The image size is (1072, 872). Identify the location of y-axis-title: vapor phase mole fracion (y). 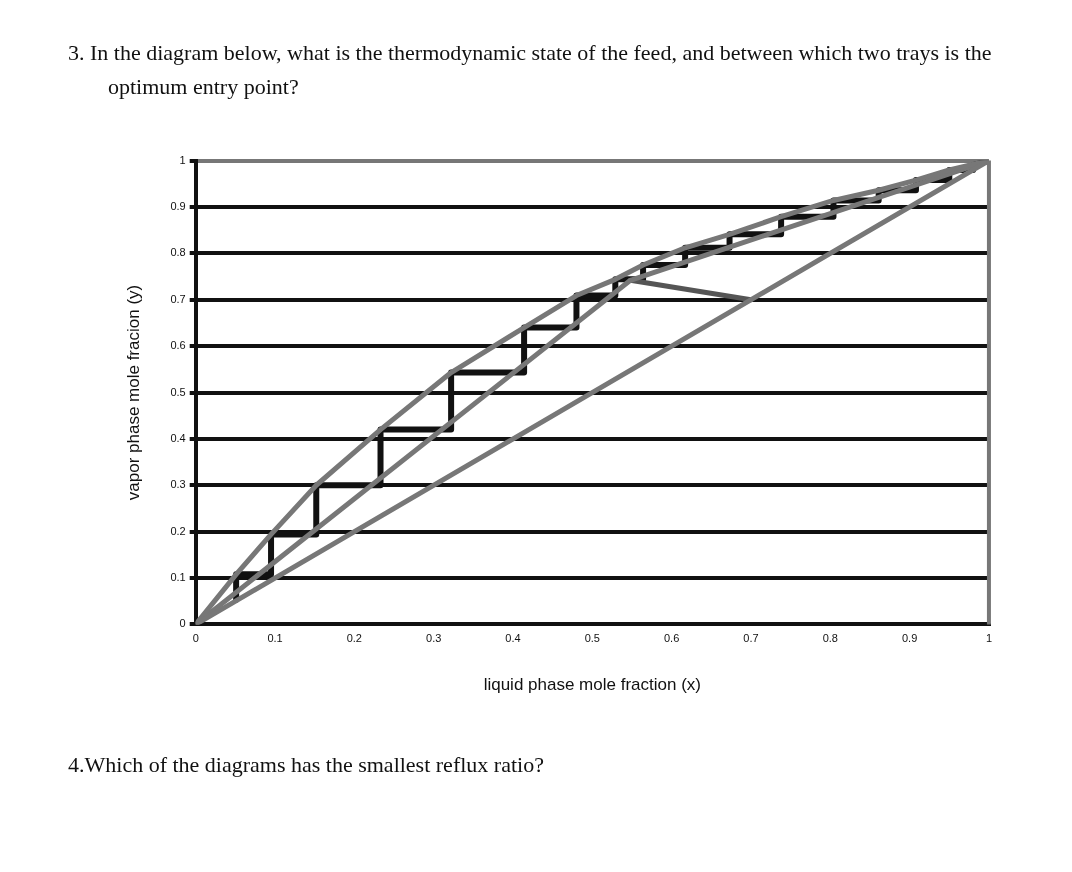
(133, 392).